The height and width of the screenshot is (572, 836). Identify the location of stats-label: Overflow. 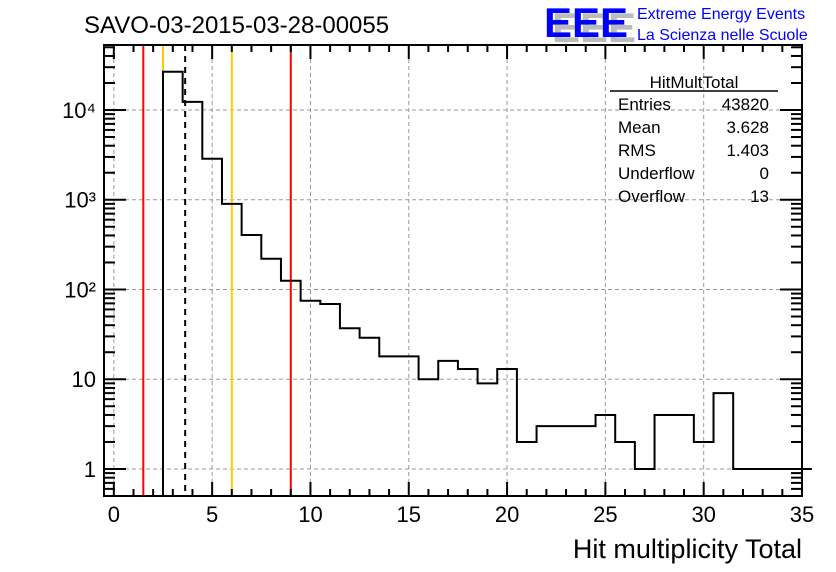
(652, 196).